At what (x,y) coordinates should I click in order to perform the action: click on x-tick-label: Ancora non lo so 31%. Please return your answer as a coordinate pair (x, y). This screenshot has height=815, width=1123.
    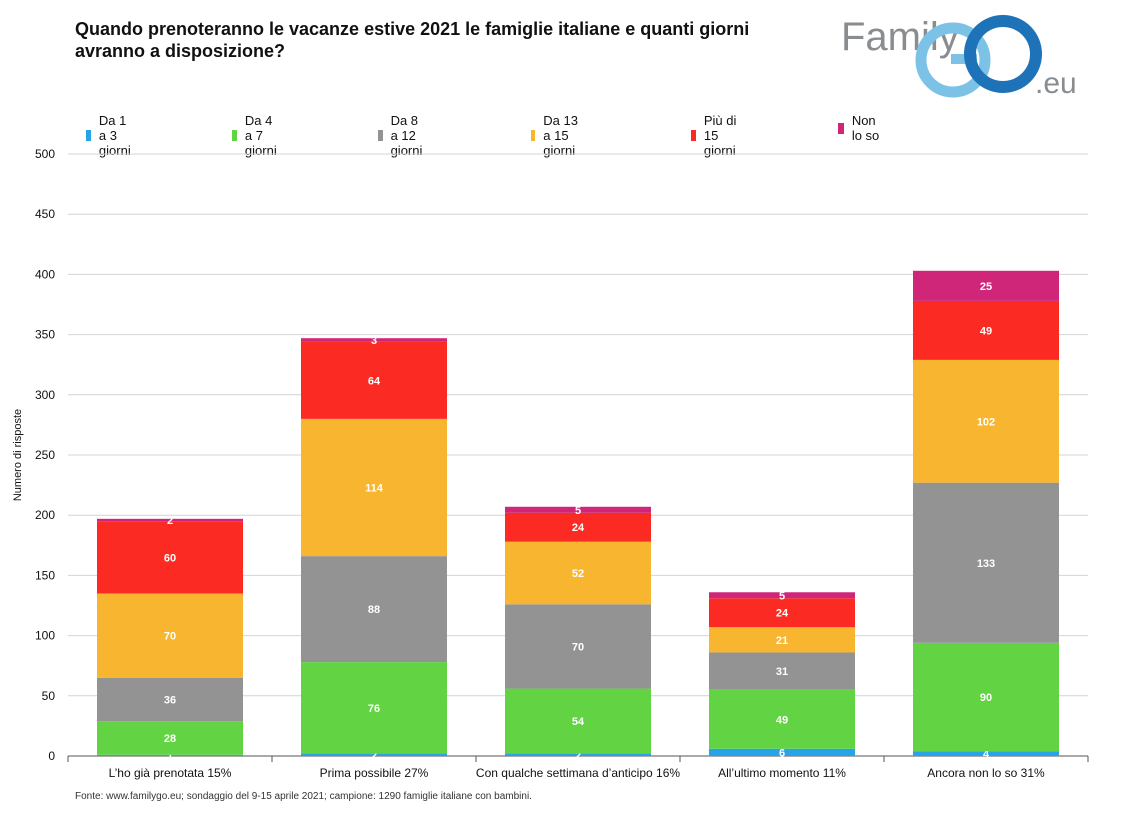
    Looking at the image, I should click on (986, 773).